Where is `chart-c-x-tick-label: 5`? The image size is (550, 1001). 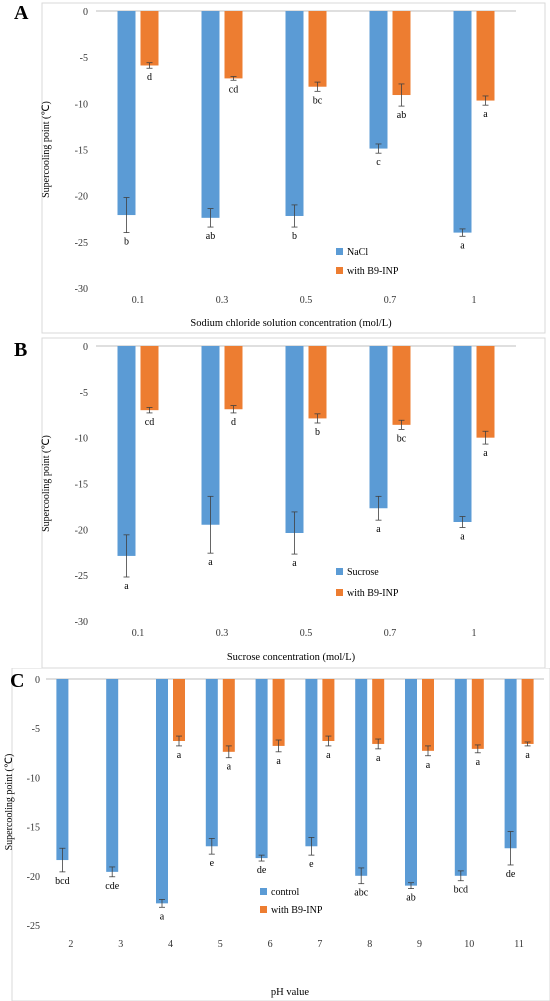 chart-c-x-tick-label: 5 is located at coordinates (220, 944).